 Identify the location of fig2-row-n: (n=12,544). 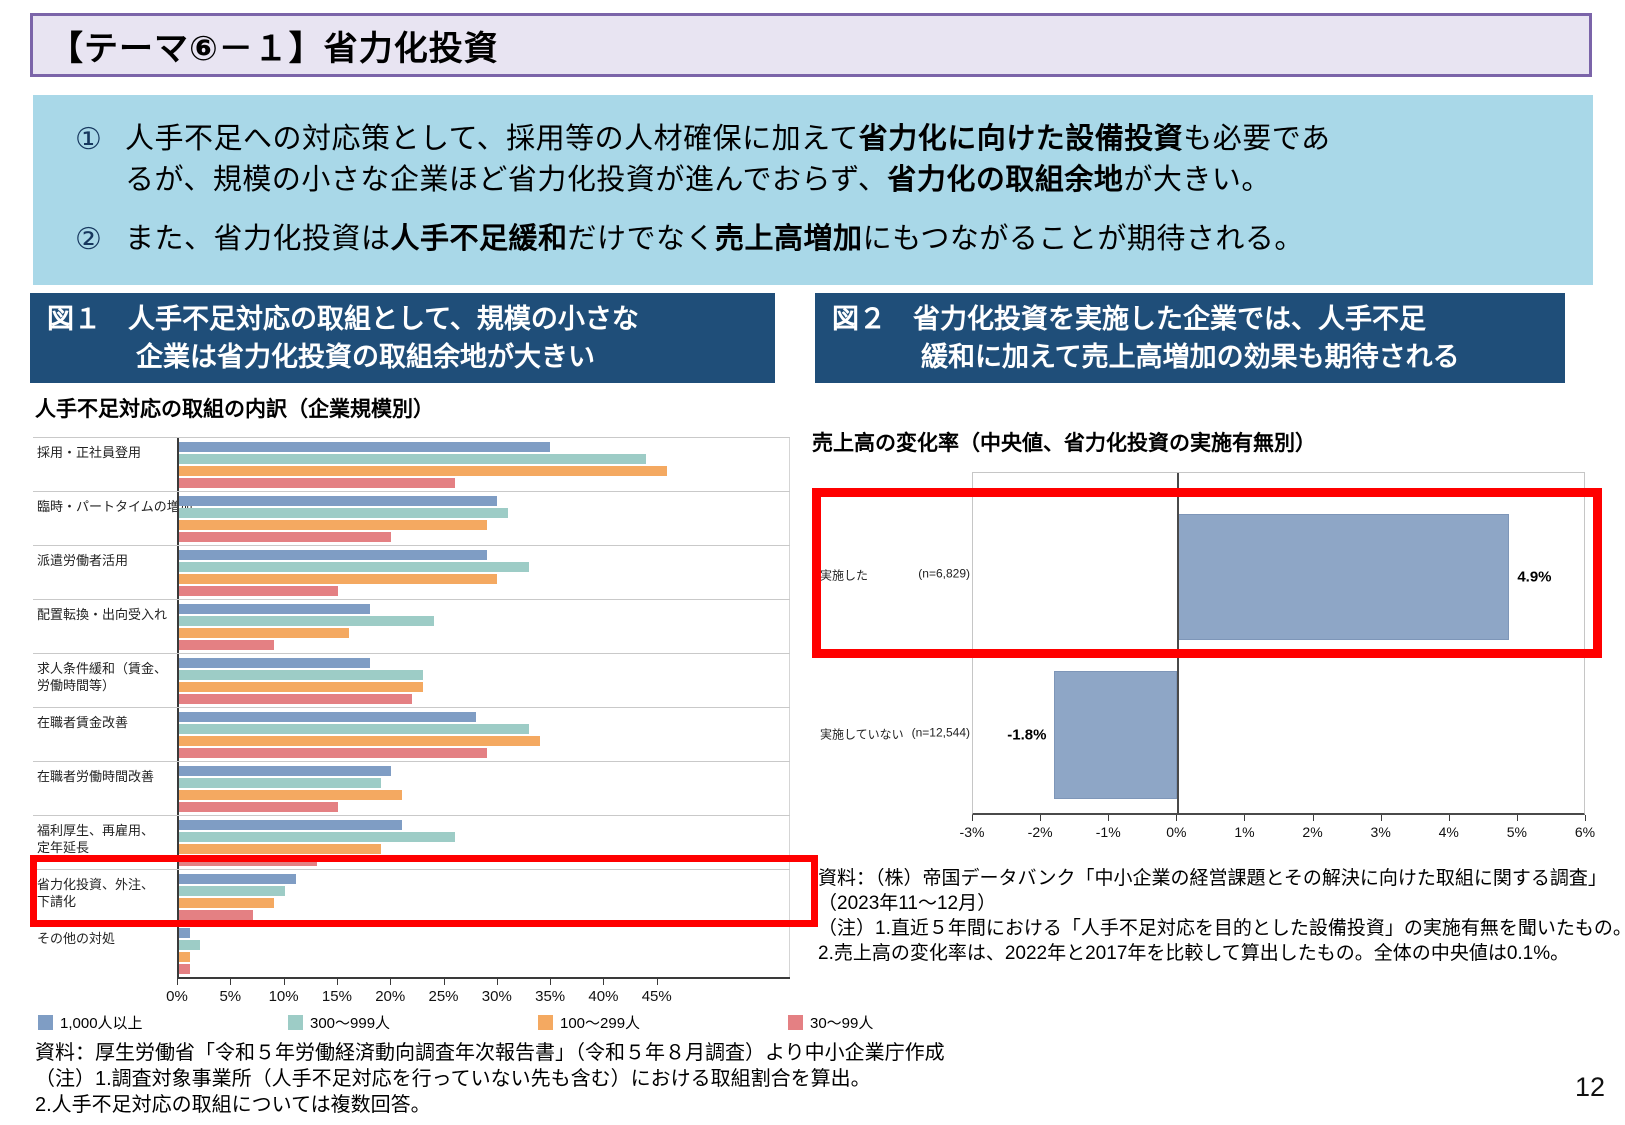
(940, 732).